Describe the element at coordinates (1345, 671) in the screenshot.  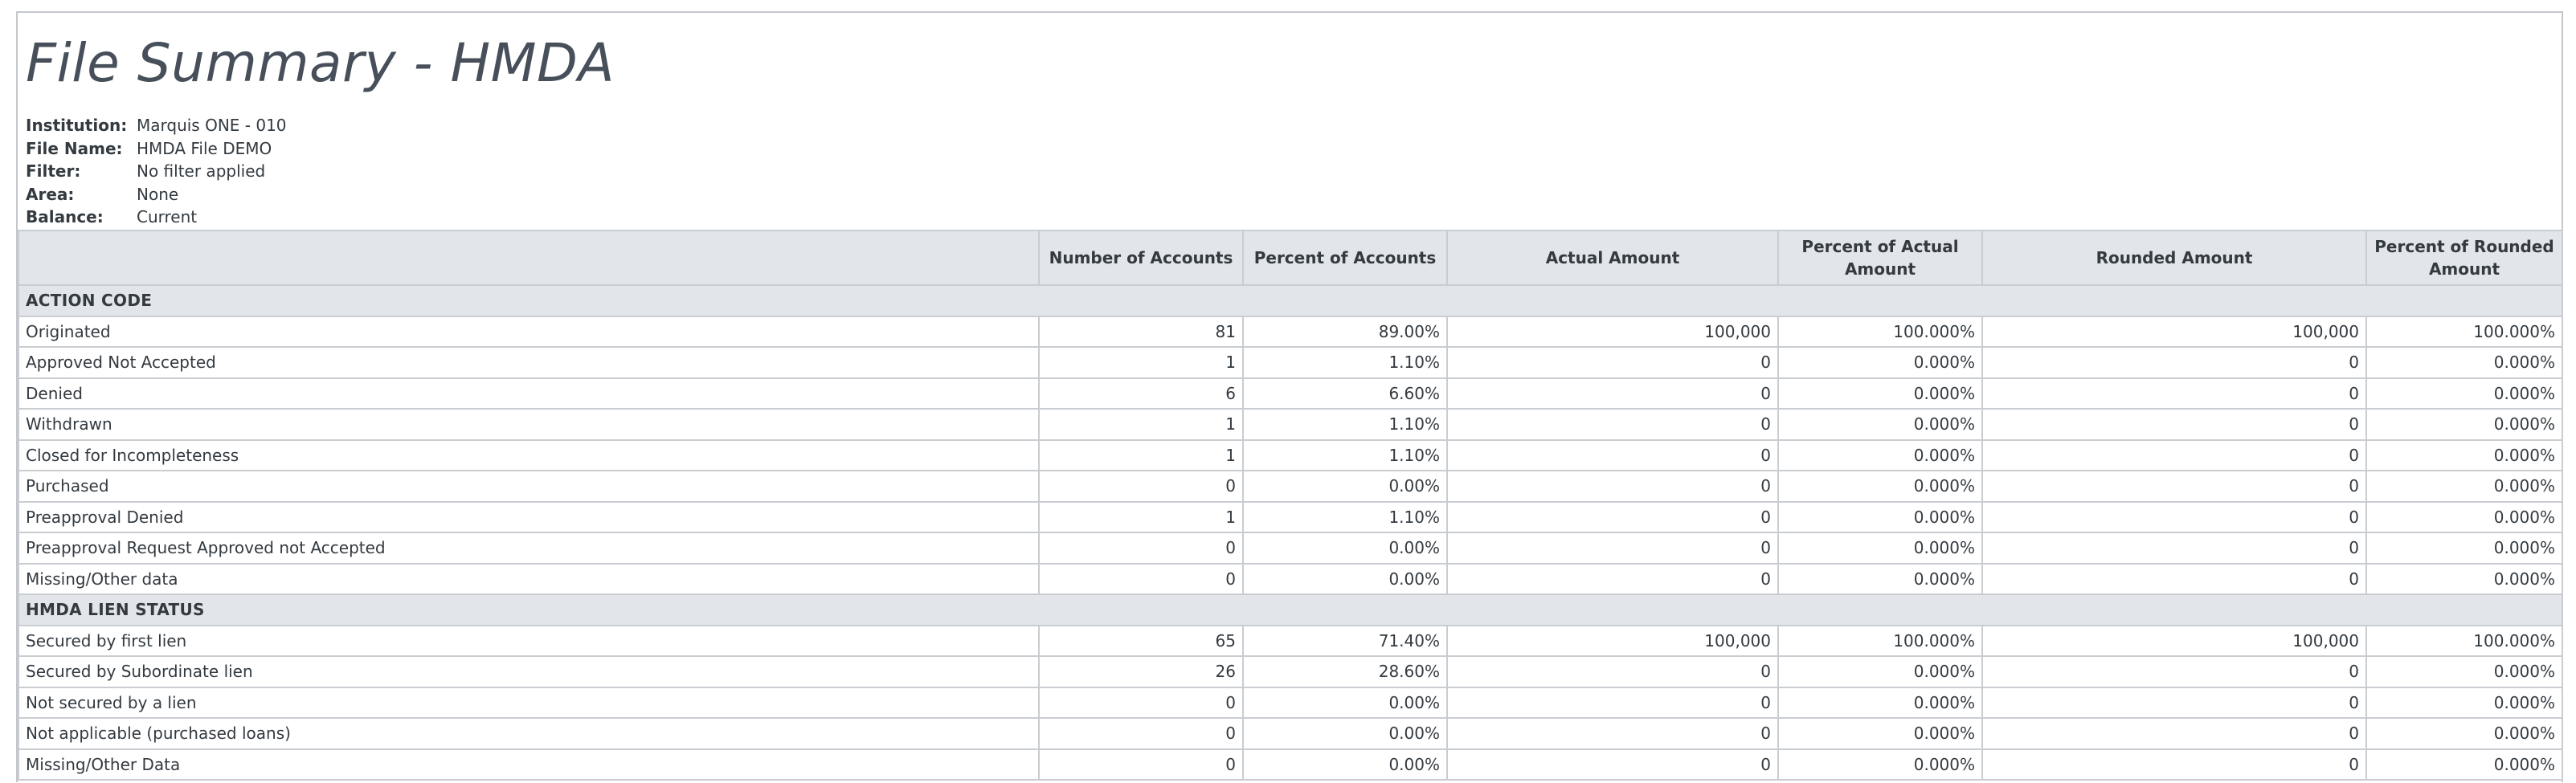
I see `percent-of-accounts-cell: 28.60%` at that location.